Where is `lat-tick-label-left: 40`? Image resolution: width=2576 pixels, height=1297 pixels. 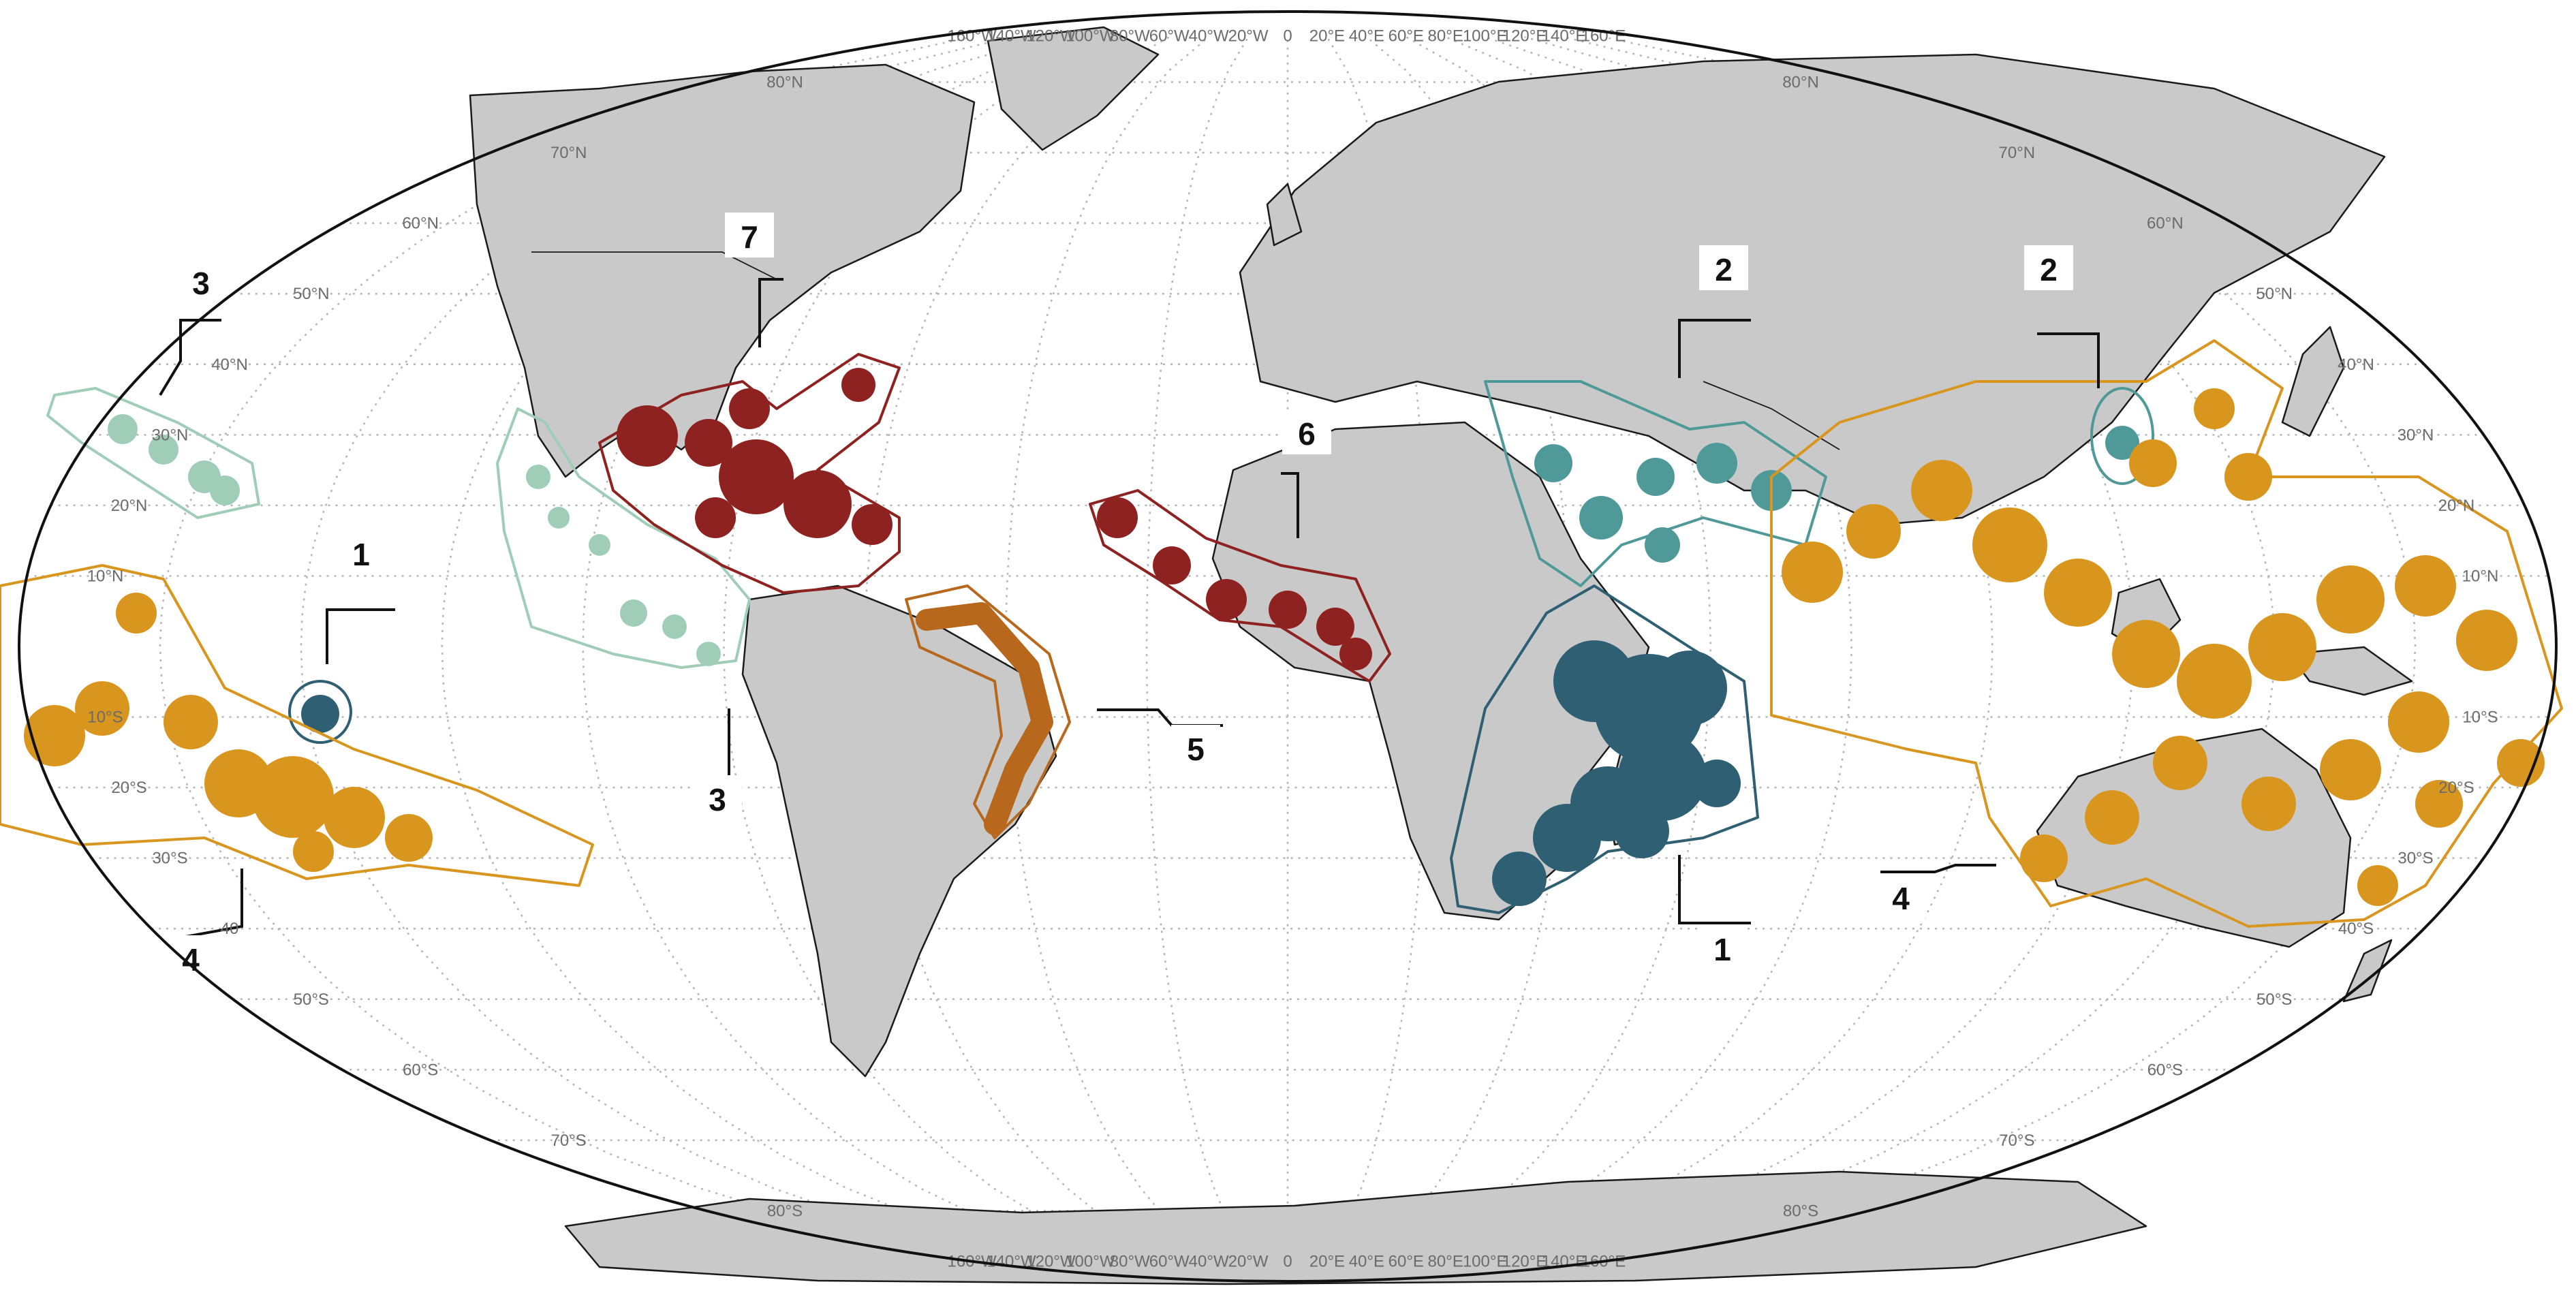 lat-tick-label-left: 40 is located at coordinates (230, 929).